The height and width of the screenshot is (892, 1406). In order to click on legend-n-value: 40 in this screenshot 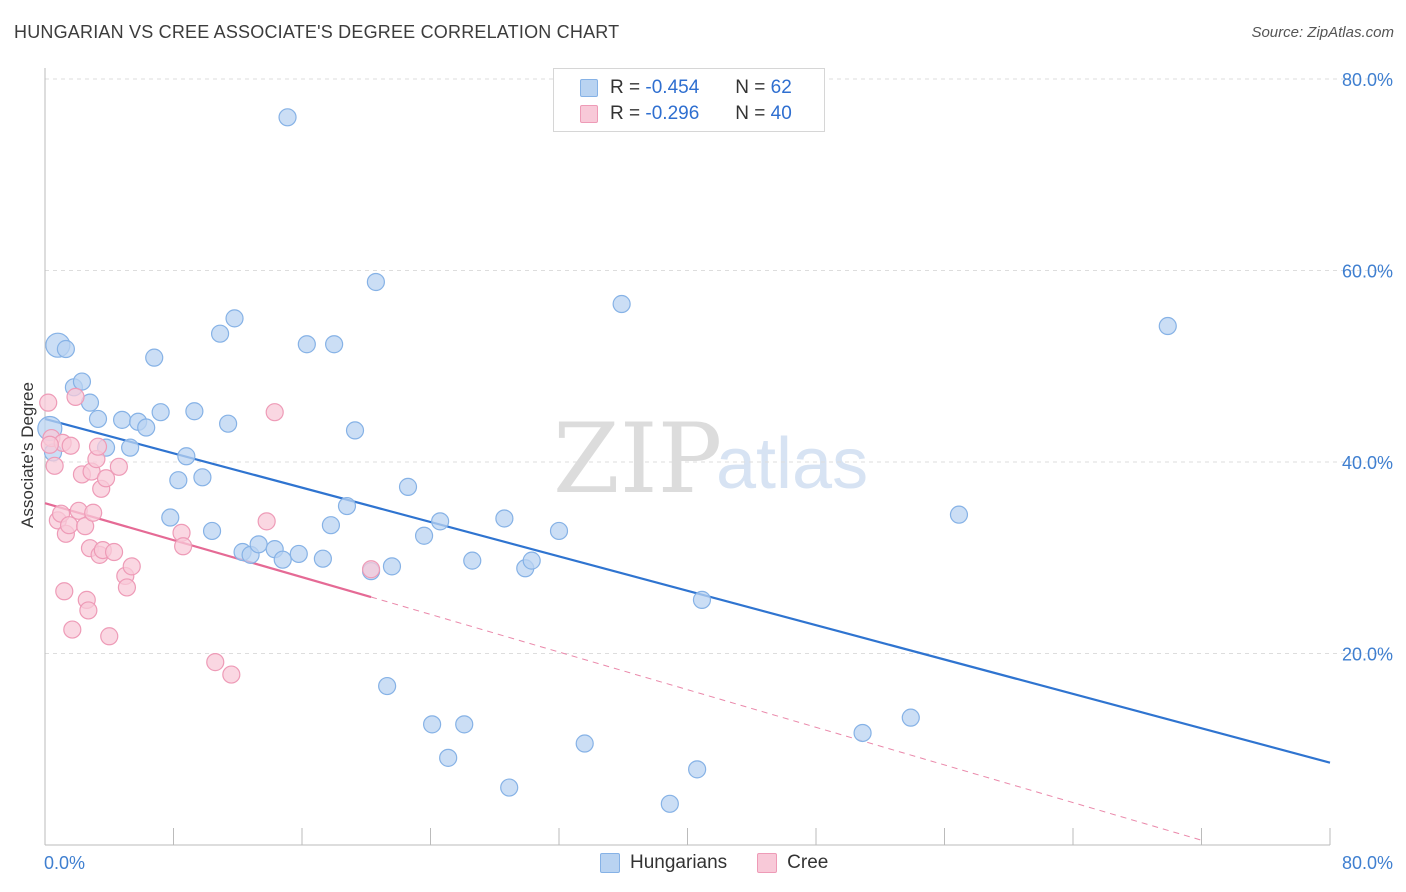, I will do `click(781, 113)`.